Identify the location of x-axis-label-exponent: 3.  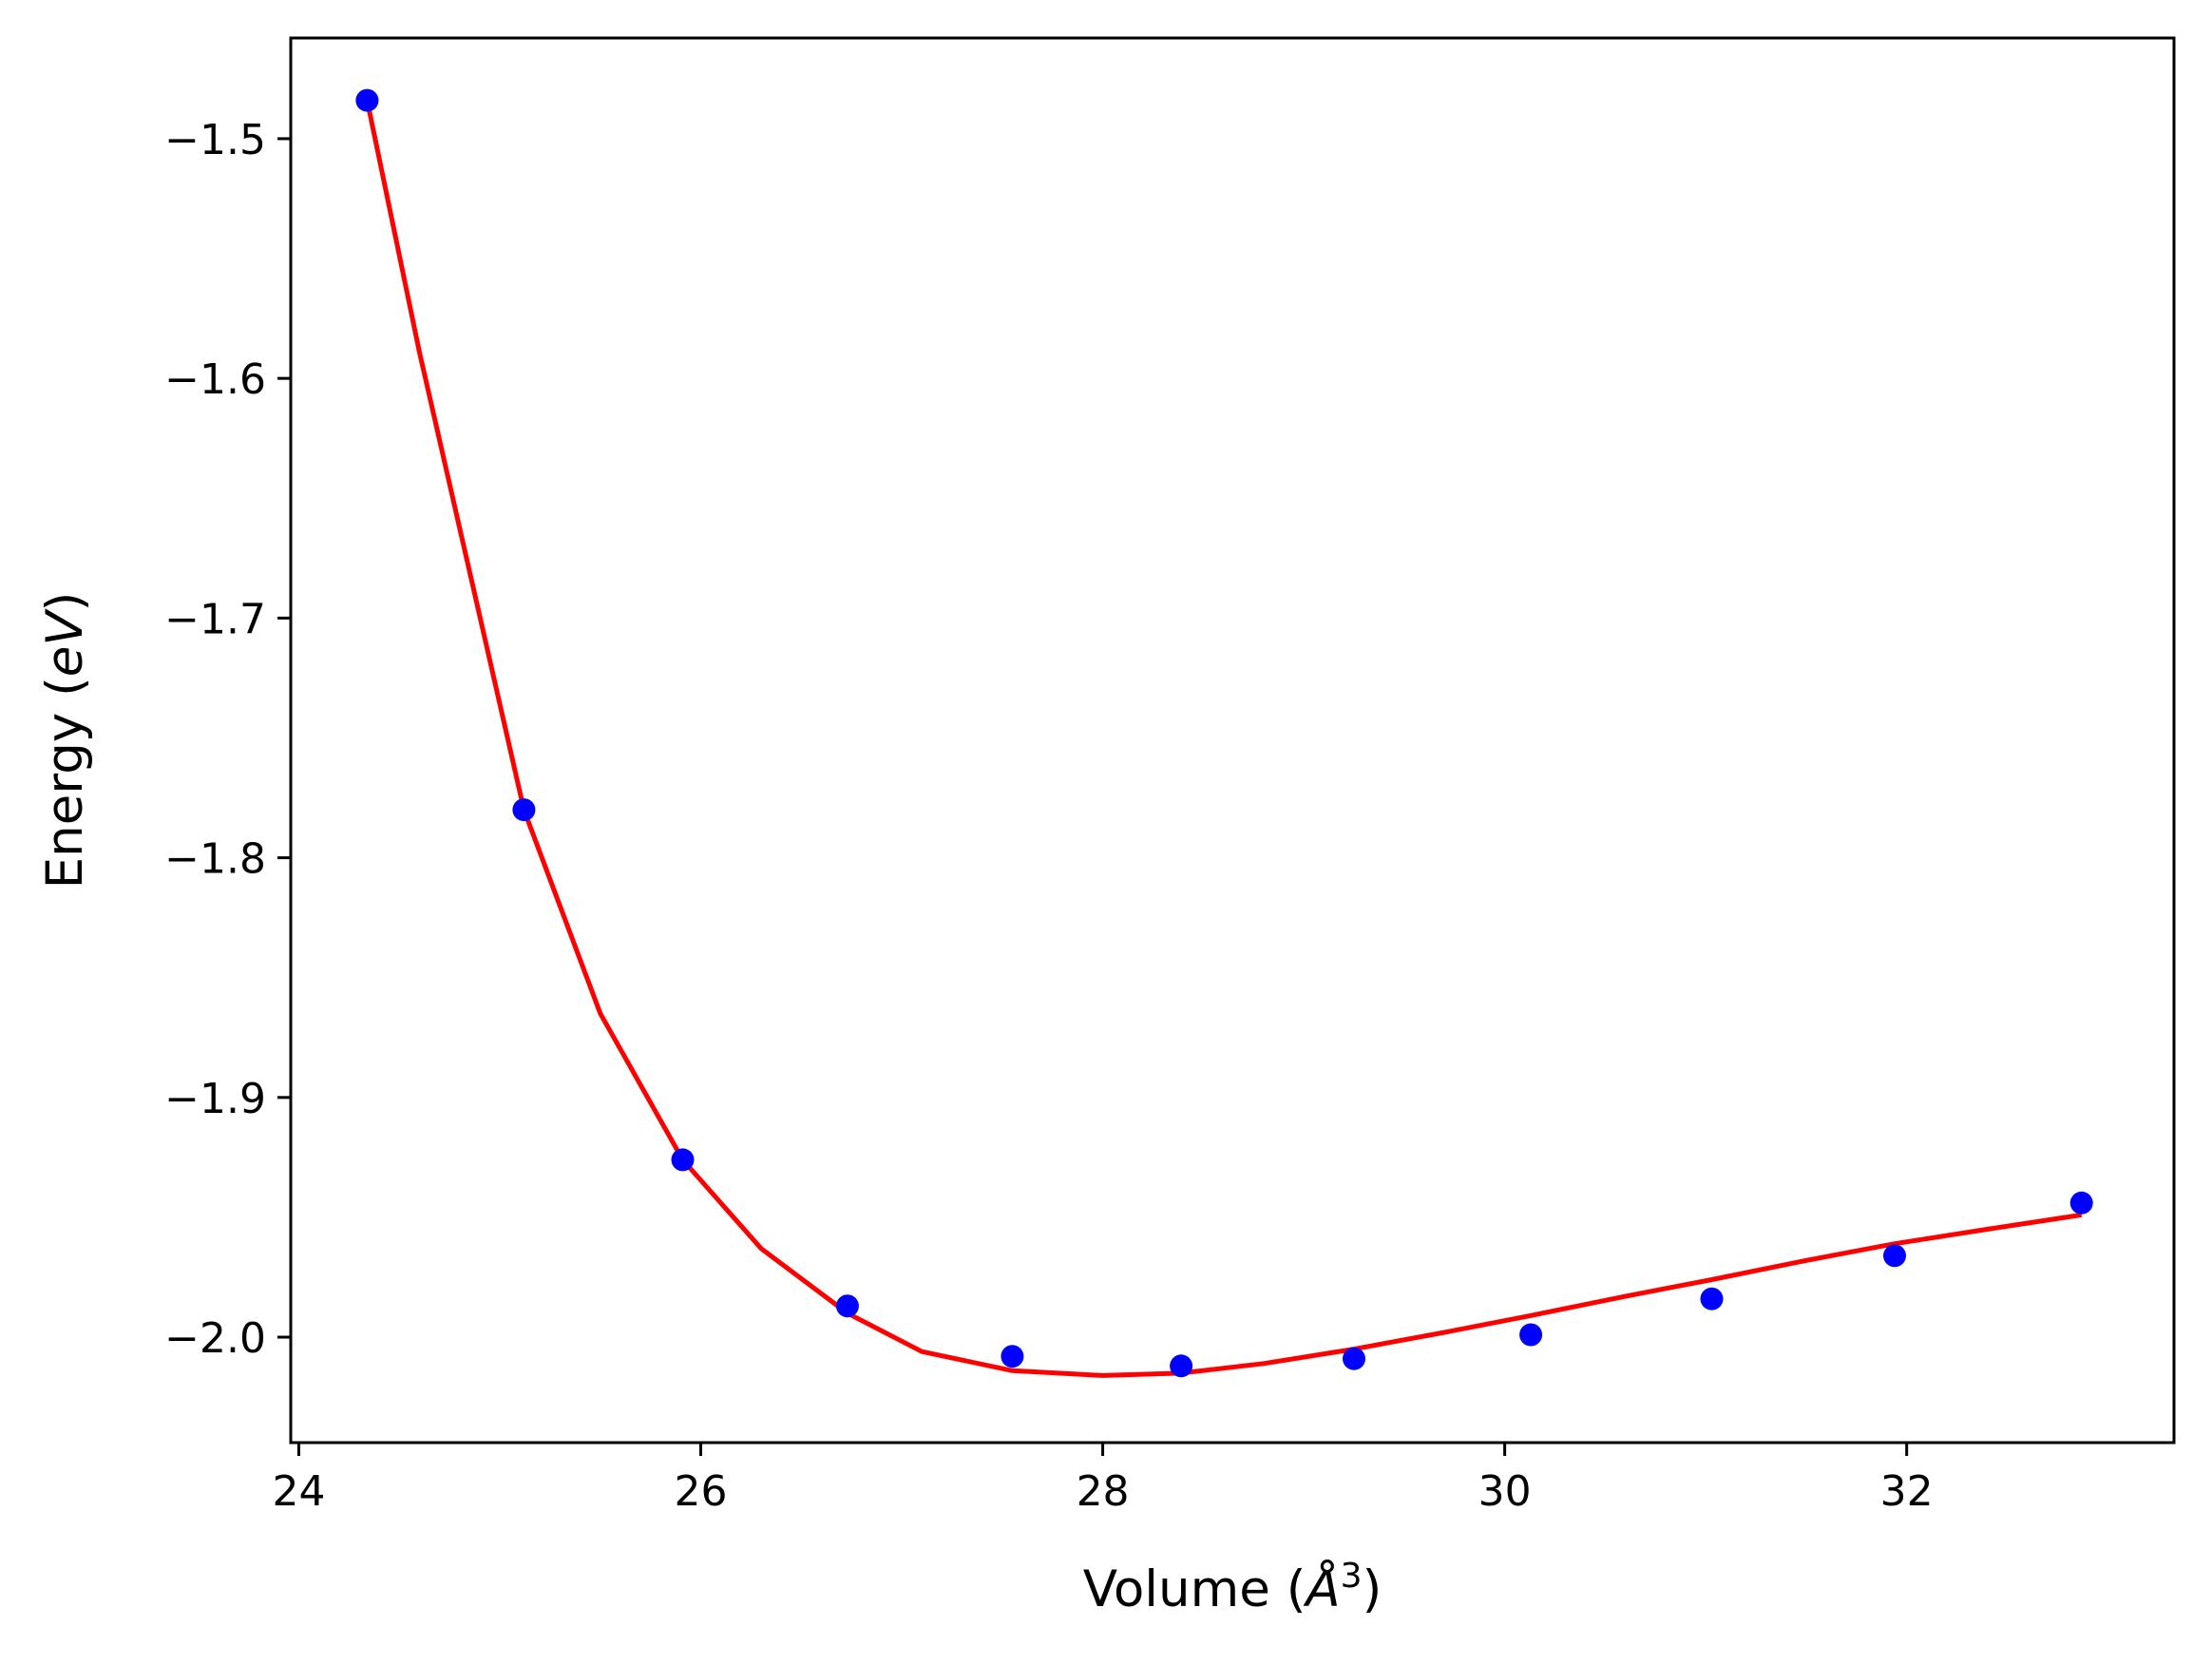
(1352, 1576).